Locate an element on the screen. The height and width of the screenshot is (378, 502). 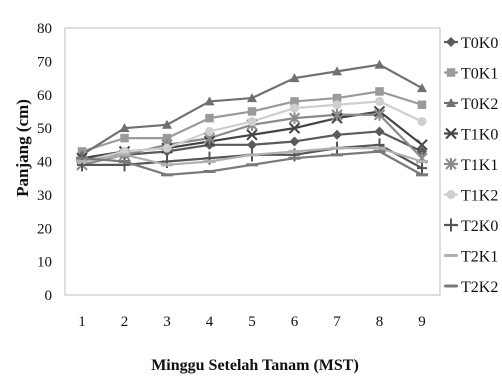
y-tick-label: 70 is located at coordinates (44, 62).